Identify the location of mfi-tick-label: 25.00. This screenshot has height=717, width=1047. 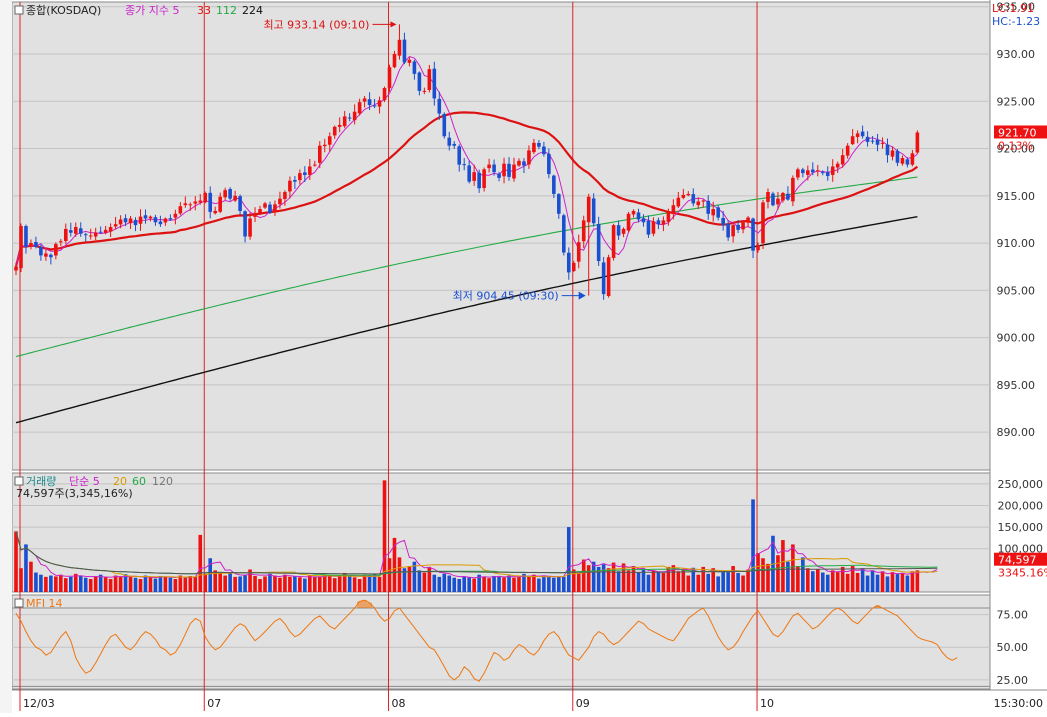
(1013, 680).